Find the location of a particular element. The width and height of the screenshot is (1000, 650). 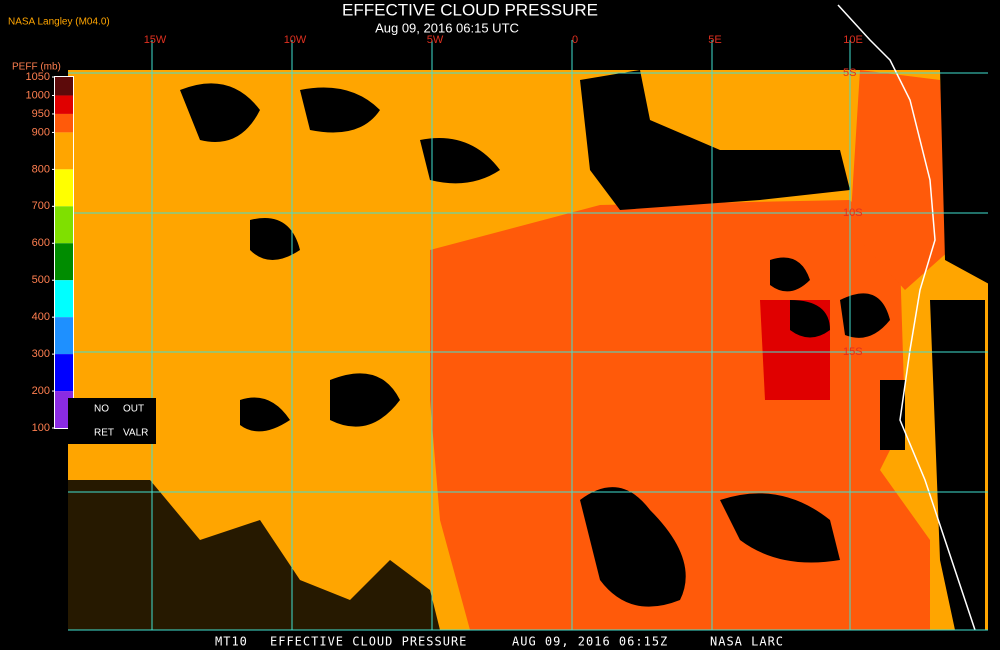

colorbar-tick-label: 400 is located at coordinates (41, 317).